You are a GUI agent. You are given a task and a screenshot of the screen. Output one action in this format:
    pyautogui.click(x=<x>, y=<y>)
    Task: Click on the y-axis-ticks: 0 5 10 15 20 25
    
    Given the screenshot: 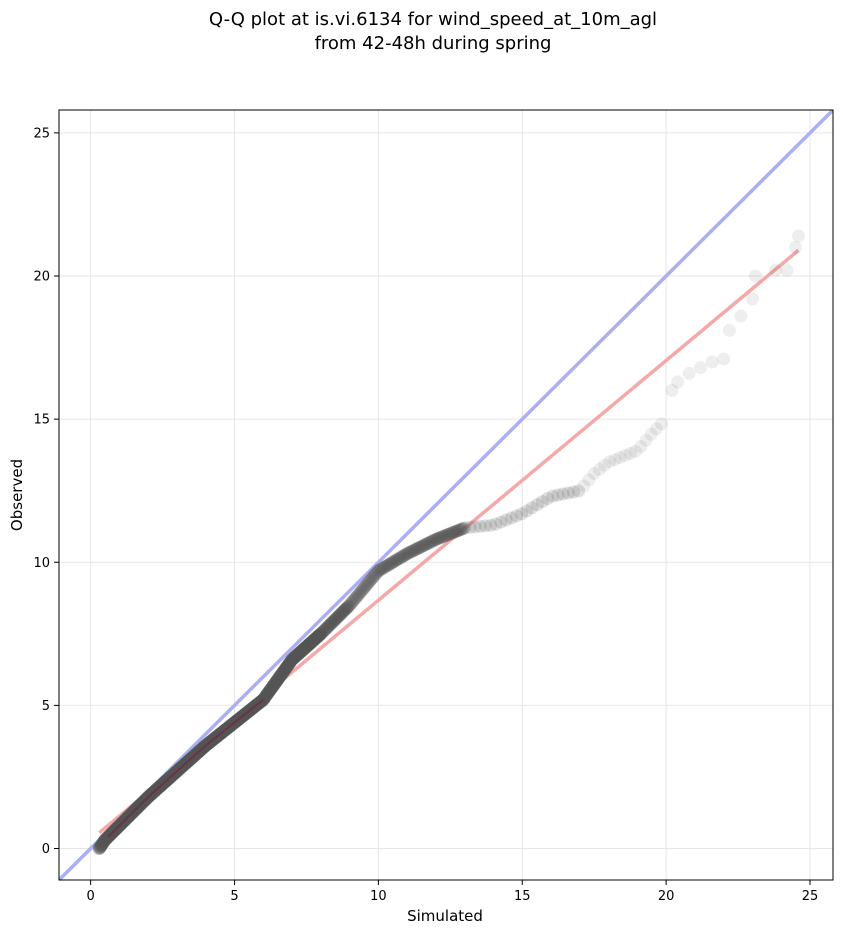 What is the action you would take?
    pyautogui.click(x=46, y=491)
    